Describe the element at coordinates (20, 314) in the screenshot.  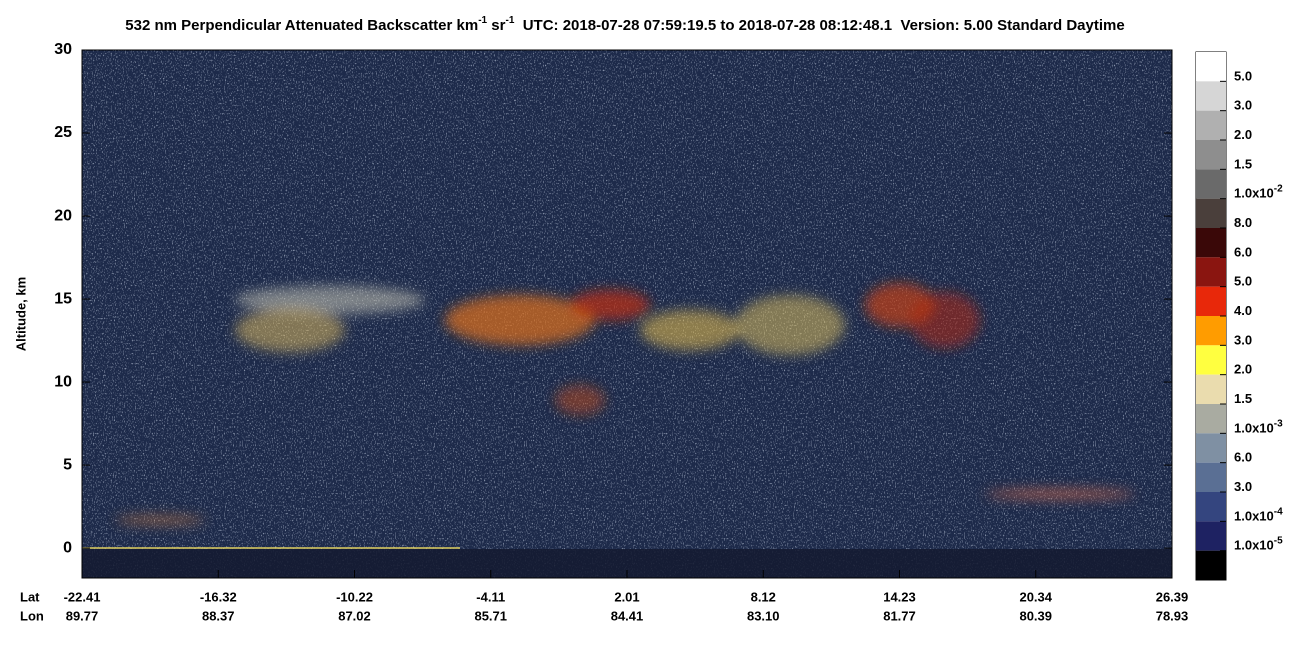
I see `y-axis-label: Altitude, km` at that location.